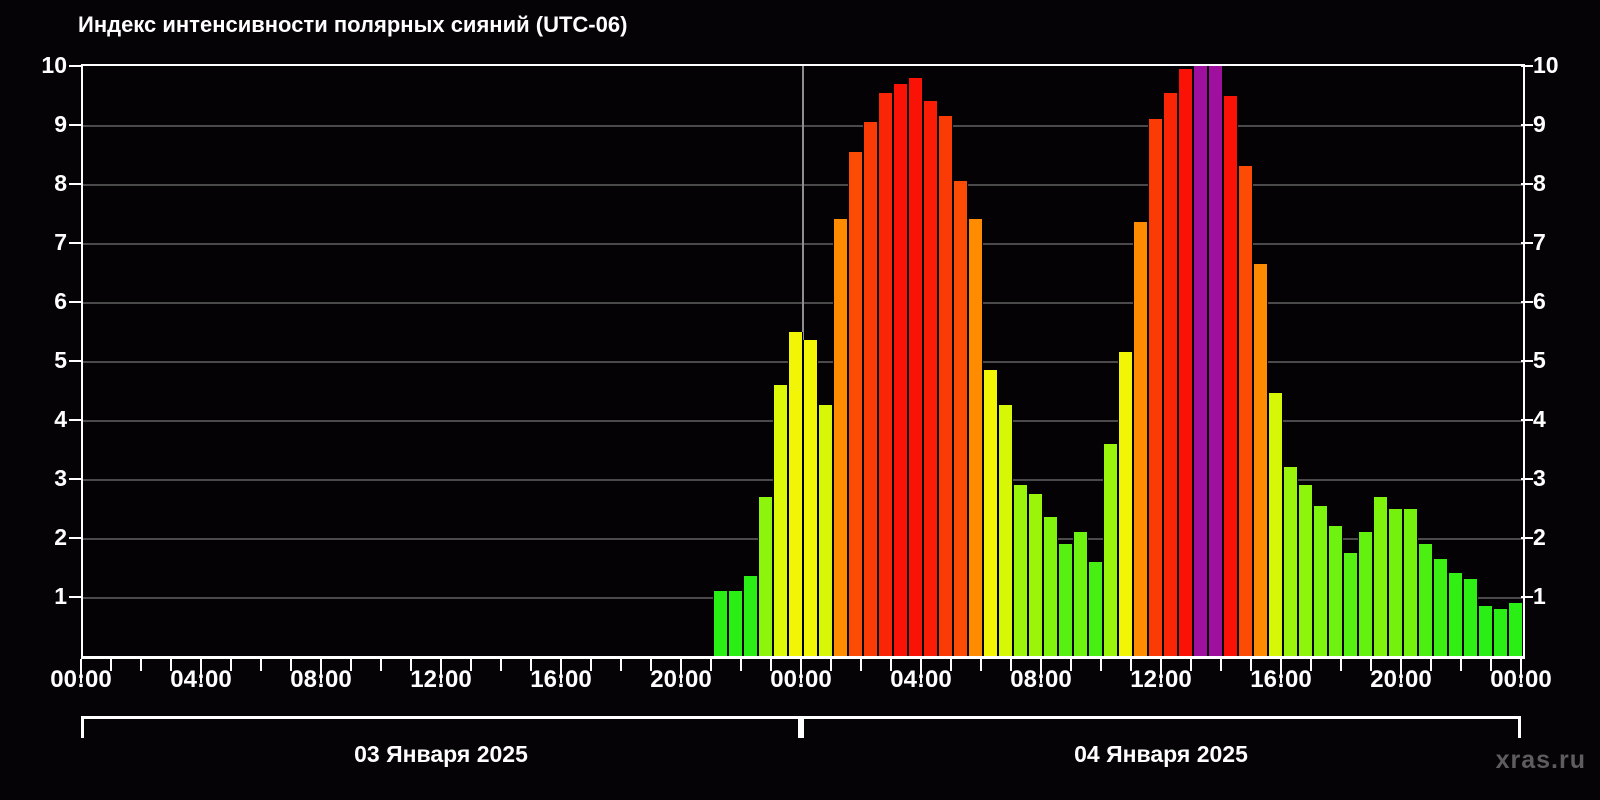 Image resolution: width=1600 pixels, height=800 pixels. What do you see at coordinates (441, 754) in the screenshot?
I see `day-label: 03 Января 2025` at bounding box center [441, 754].